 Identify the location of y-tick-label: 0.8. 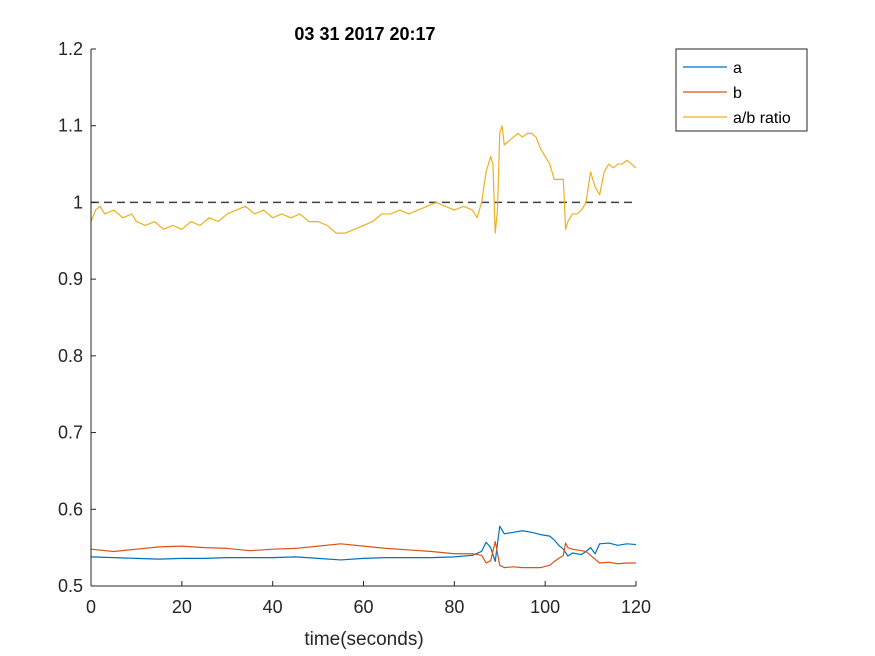
(70, 356).